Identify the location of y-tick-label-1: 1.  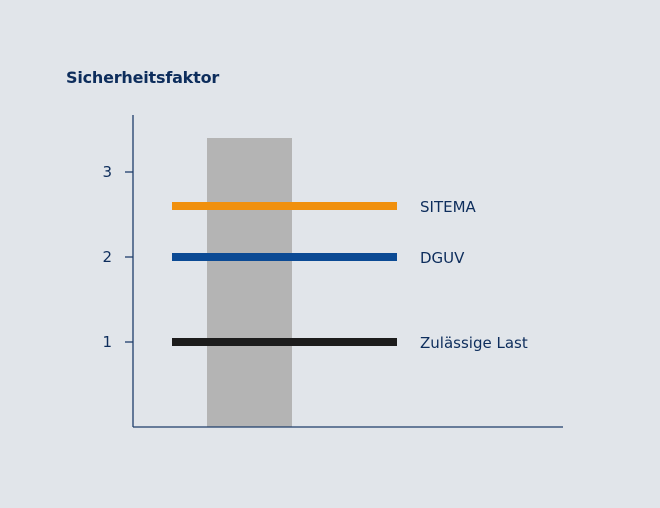
(107, 342).